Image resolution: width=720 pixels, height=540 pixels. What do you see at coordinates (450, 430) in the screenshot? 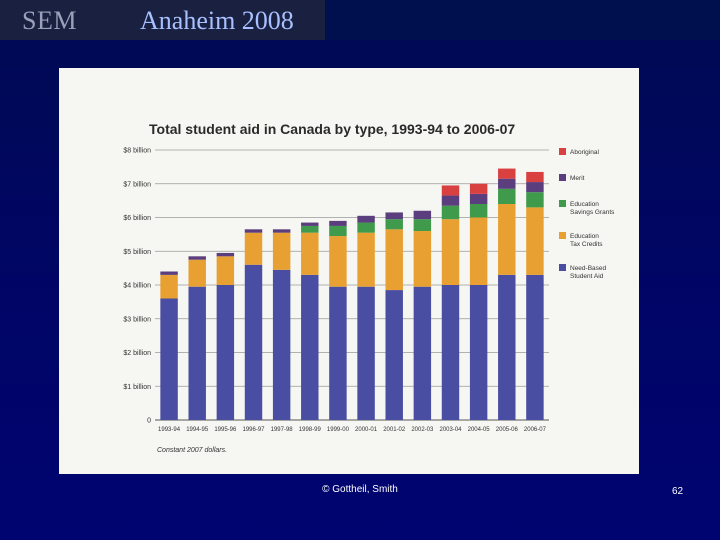
I see `x-tick-label: 2003-04` at bounding box center [450, 430].